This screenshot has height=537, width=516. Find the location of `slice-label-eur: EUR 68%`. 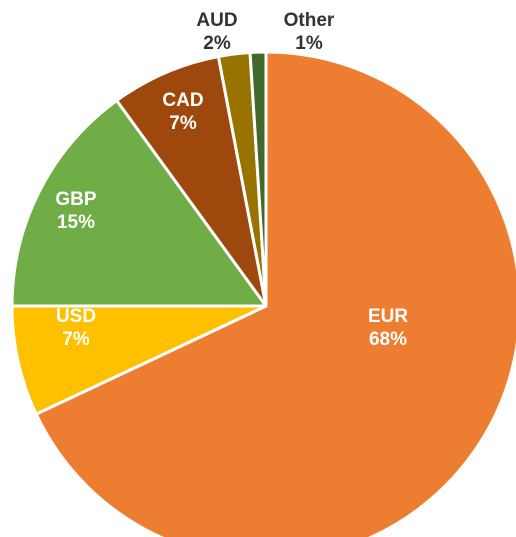

slice-label-eur: EUR 68% is located at coordinates (388, 328).